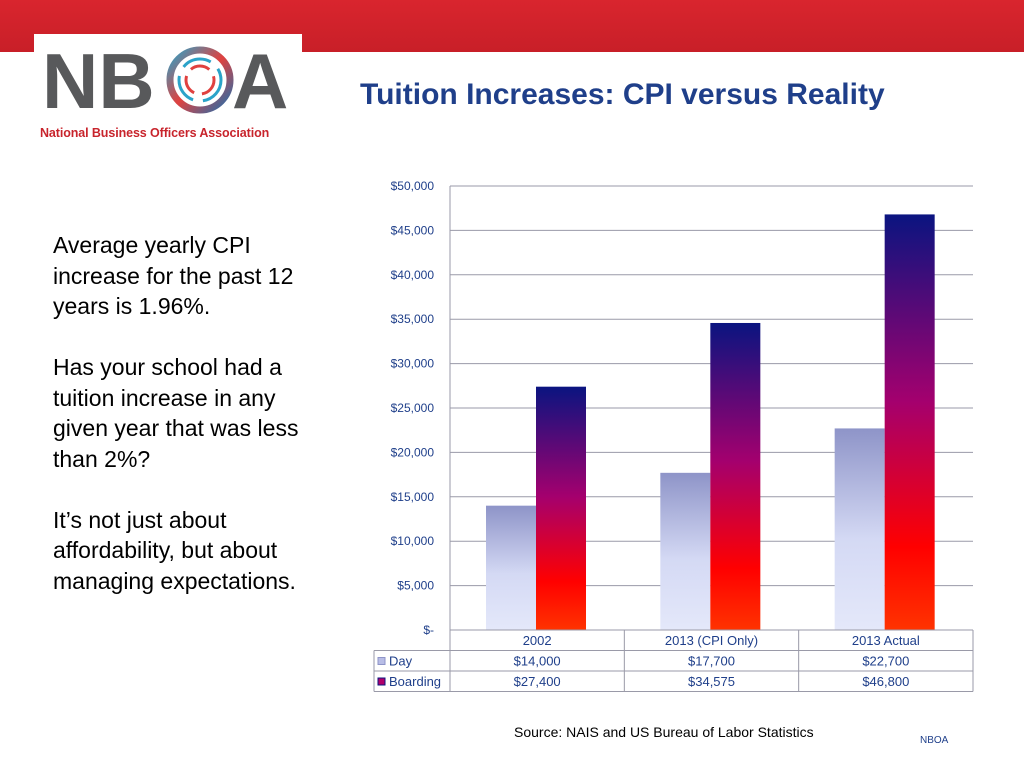 The image size is (1024, 768). Describe the element at coordinates (711, 640) in the screenshot. I see `x-category-label: 2013 (CPI Only)` at that location.